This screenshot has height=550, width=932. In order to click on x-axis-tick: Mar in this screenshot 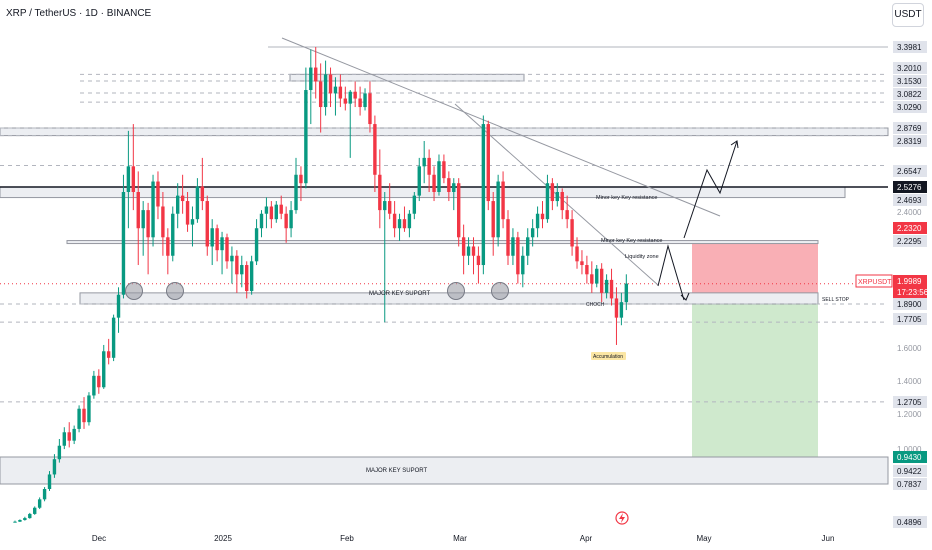, I will do `click(460, 538)`.